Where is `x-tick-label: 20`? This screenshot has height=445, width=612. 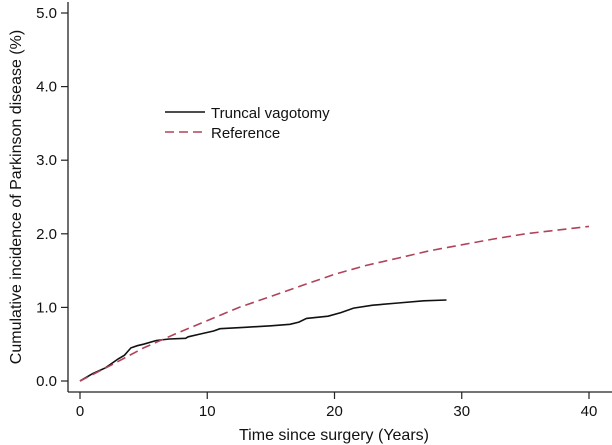
x-tick-label: 20 is located at coordinates (334, 411).